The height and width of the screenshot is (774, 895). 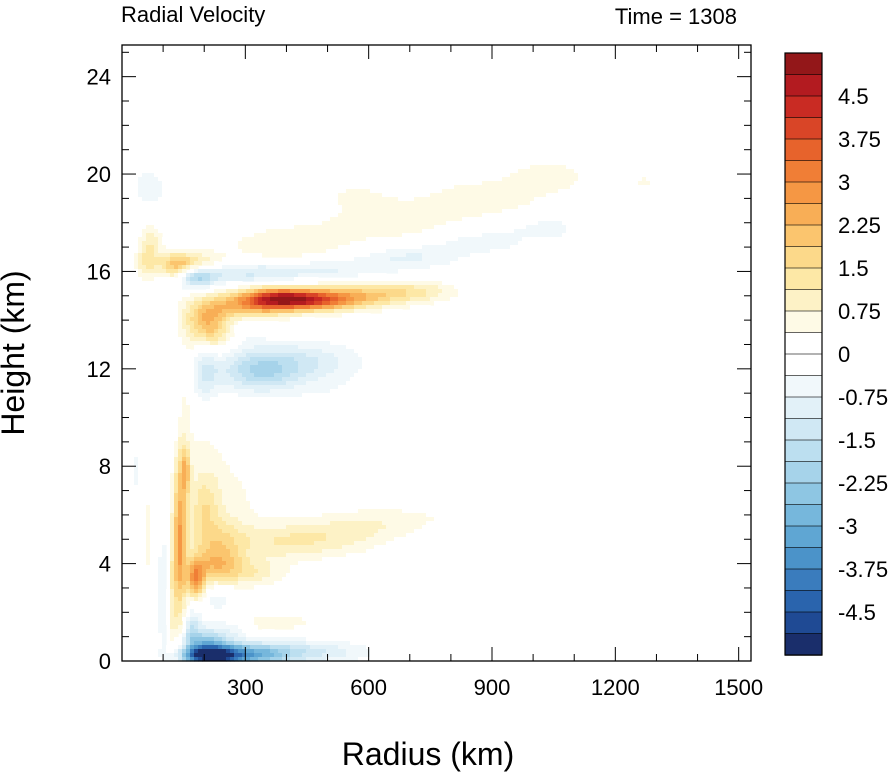 I want to click on x-tick-label: 1200, so click(x=615, y=687).